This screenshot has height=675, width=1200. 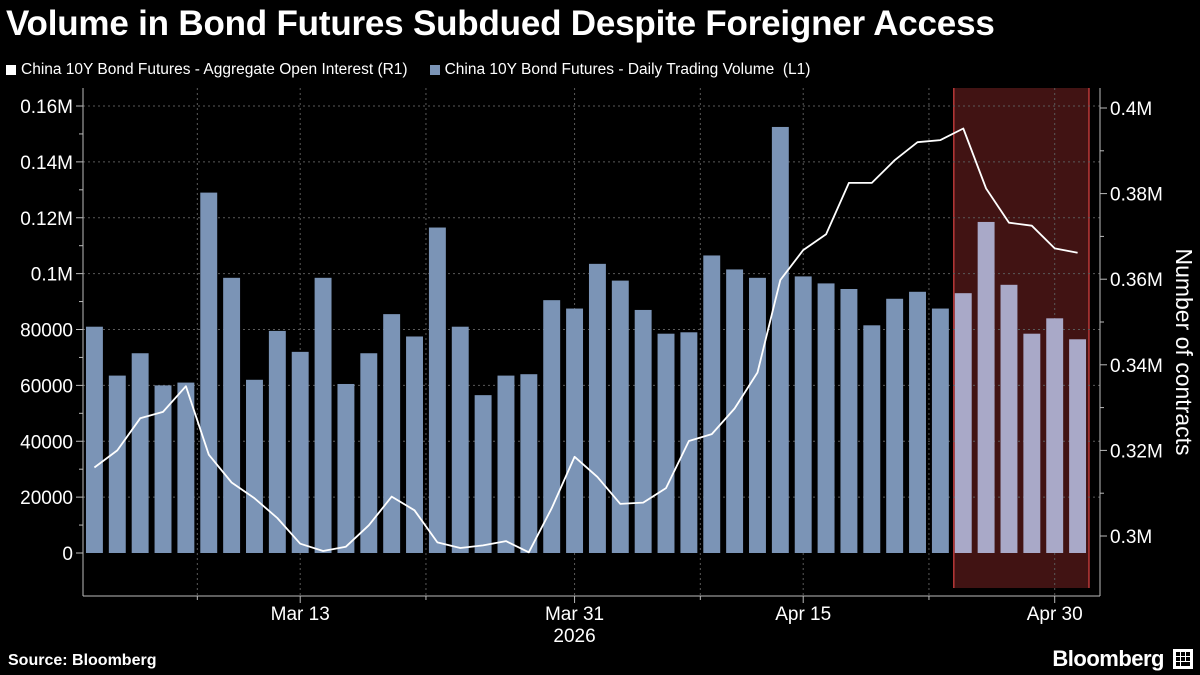 What do you see at coordinates (82, 660) in the screenshot?
I see `source-note: Source: Bloomberg` at bounding box center [82, 660].